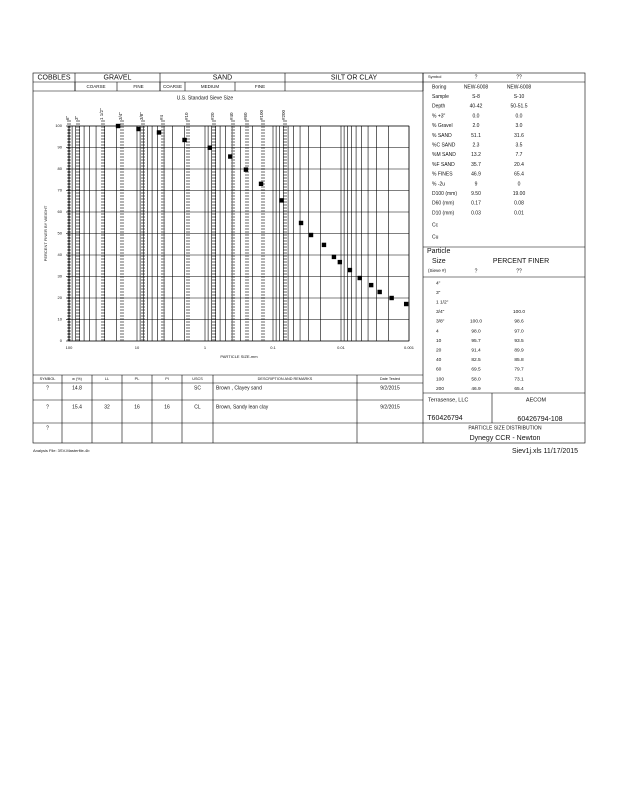 The width and height of the screenshot is (618, 800). Describe the element at coordinates (519, 350) in the screenshot. I see `percent-finer: 89.9` at that location.